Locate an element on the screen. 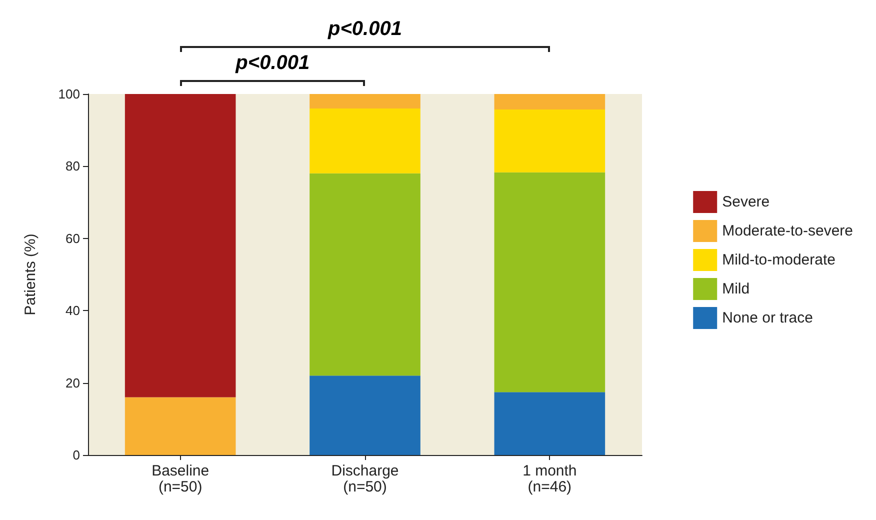  y-axis-title: Patients (%) is located at coordinates (30, 275).